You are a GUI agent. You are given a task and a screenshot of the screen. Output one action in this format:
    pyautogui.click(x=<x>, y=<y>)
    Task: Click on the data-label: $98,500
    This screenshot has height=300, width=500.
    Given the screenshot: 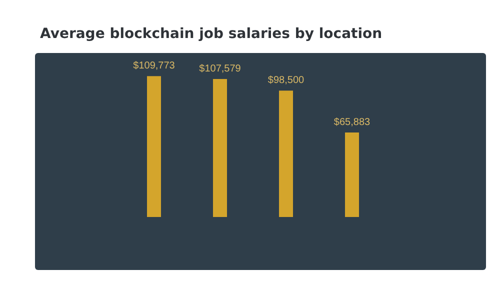 What is the action you would take?
    pyautogui.click(x=286, y=80)
    